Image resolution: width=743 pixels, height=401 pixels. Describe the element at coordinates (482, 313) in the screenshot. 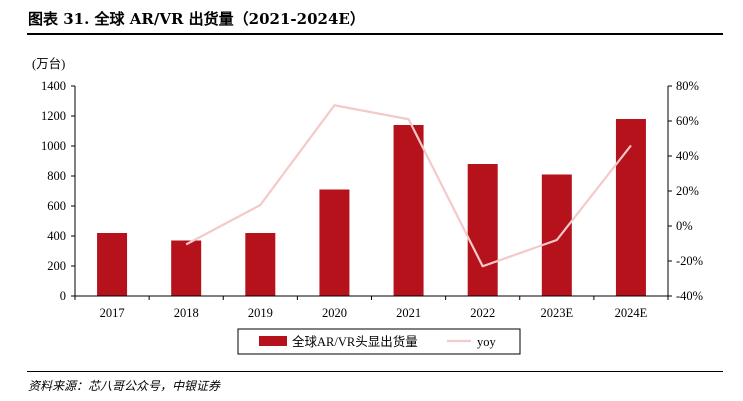

I see `x-tick-label: 2022` at that location.